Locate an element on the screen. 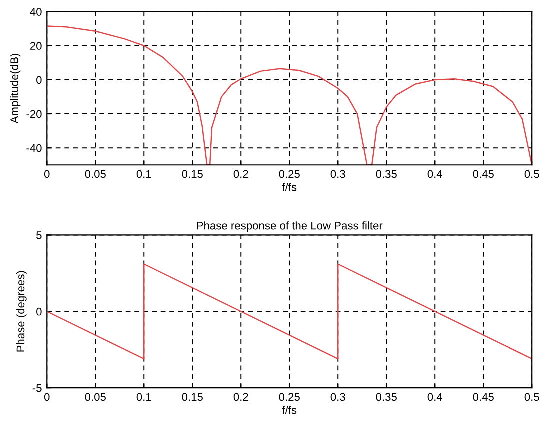  y-axis-title: Phase (degrees) is located at coordinates (21, 311).